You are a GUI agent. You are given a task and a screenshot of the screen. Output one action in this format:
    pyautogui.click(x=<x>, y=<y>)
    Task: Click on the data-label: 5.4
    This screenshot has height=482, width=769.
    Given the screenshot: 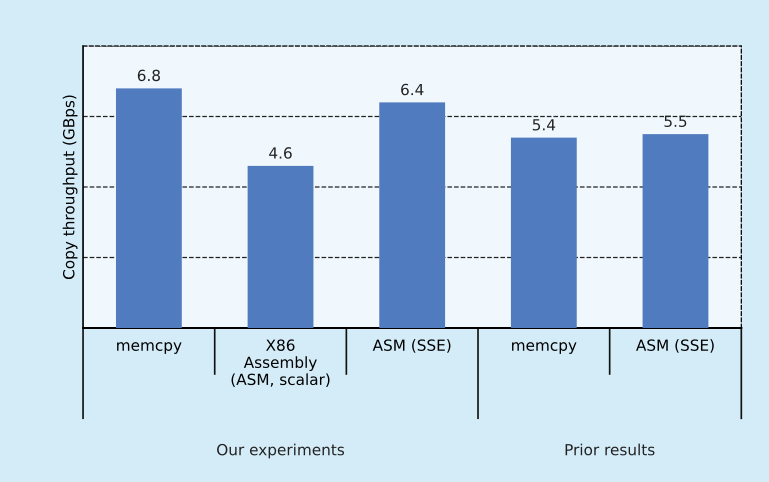 What is the action you would take?
    pyautogui.click(x=544, y=125)
    